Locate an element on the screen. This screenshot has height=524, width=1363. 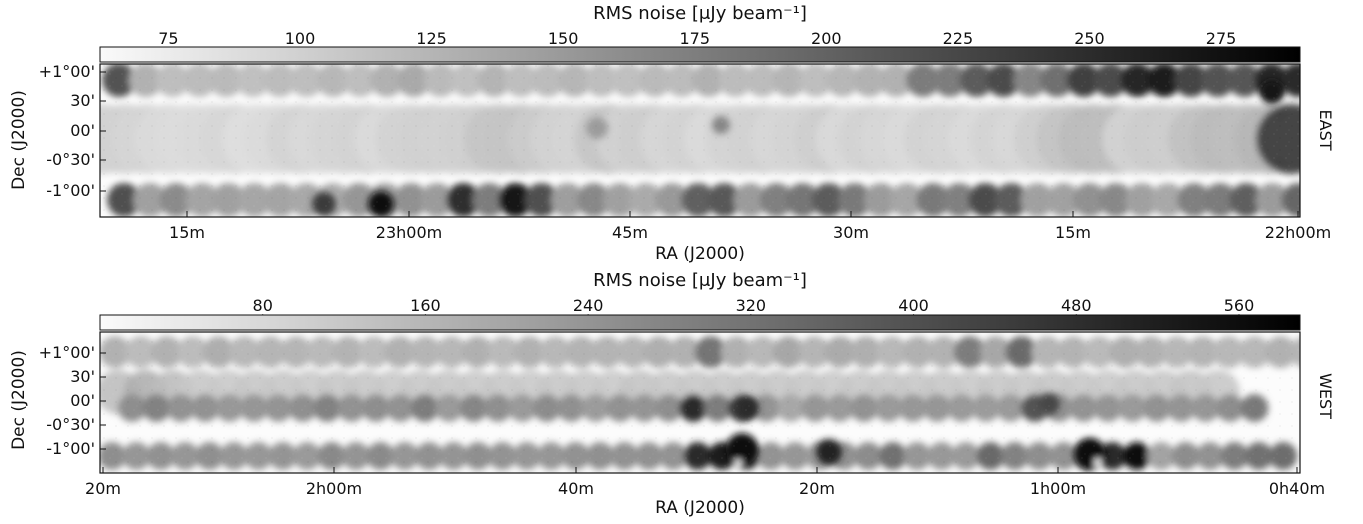
west-x-tick-label-5: 0h40m is located at coordinates (1297, 488).